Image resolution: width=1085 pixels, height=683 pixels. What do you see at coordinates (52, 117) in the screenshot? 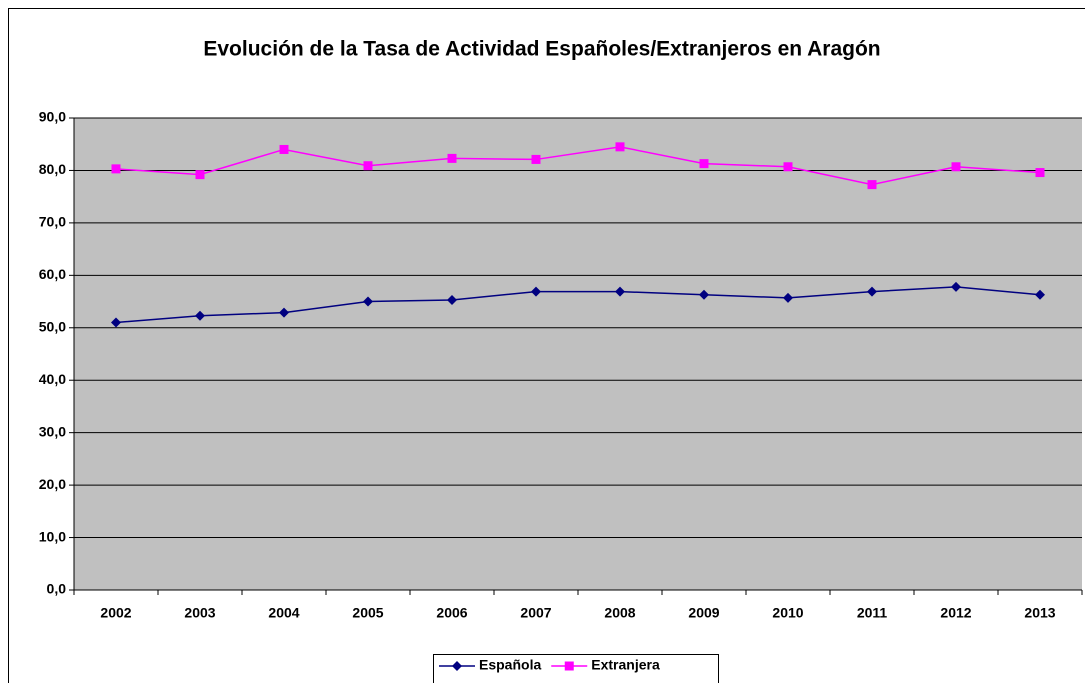
I see `y-tick-label: 90,0` at bounding box center [52, 117].